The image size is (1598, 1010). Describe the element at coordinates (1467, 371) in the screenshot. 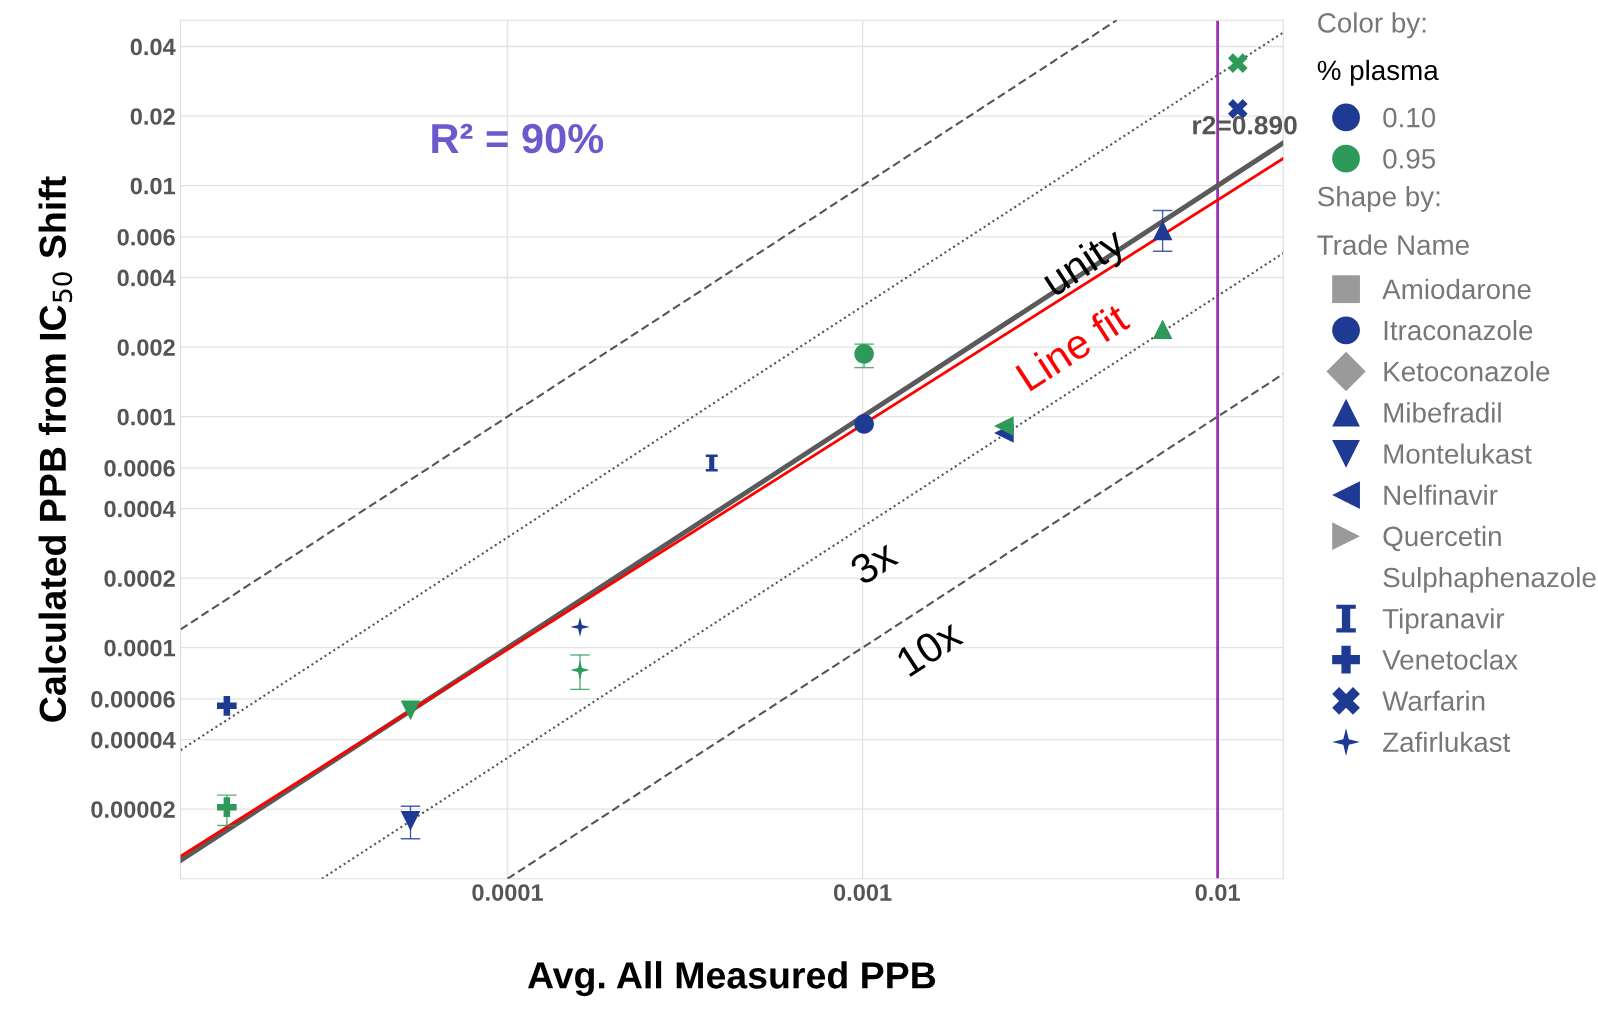

I see `legend-label: Ketoconazole` at that location.